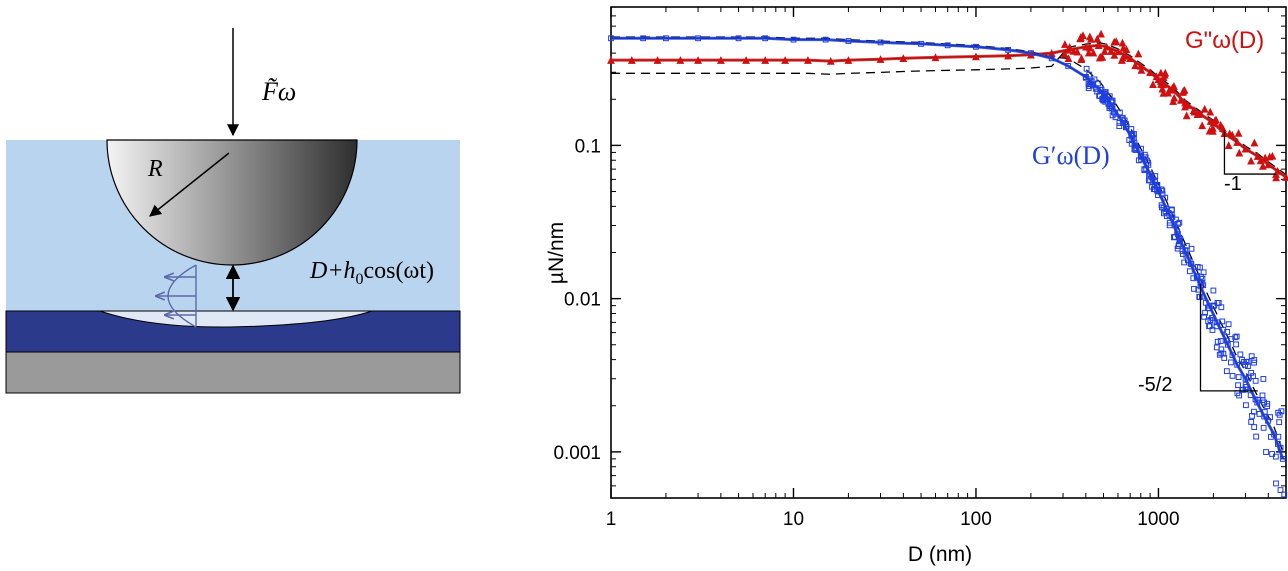 The width and height of the screenshot is (1288, 571). I want to click on slope-label-minus-1: -1, so click(1233, 184).